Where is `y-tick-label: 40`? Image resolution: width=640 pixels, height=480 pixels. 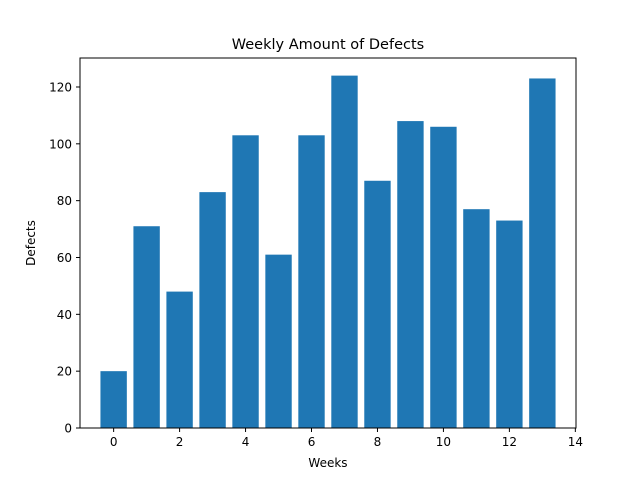 y-tick-label: 40 is located at coordinates (64, 315).